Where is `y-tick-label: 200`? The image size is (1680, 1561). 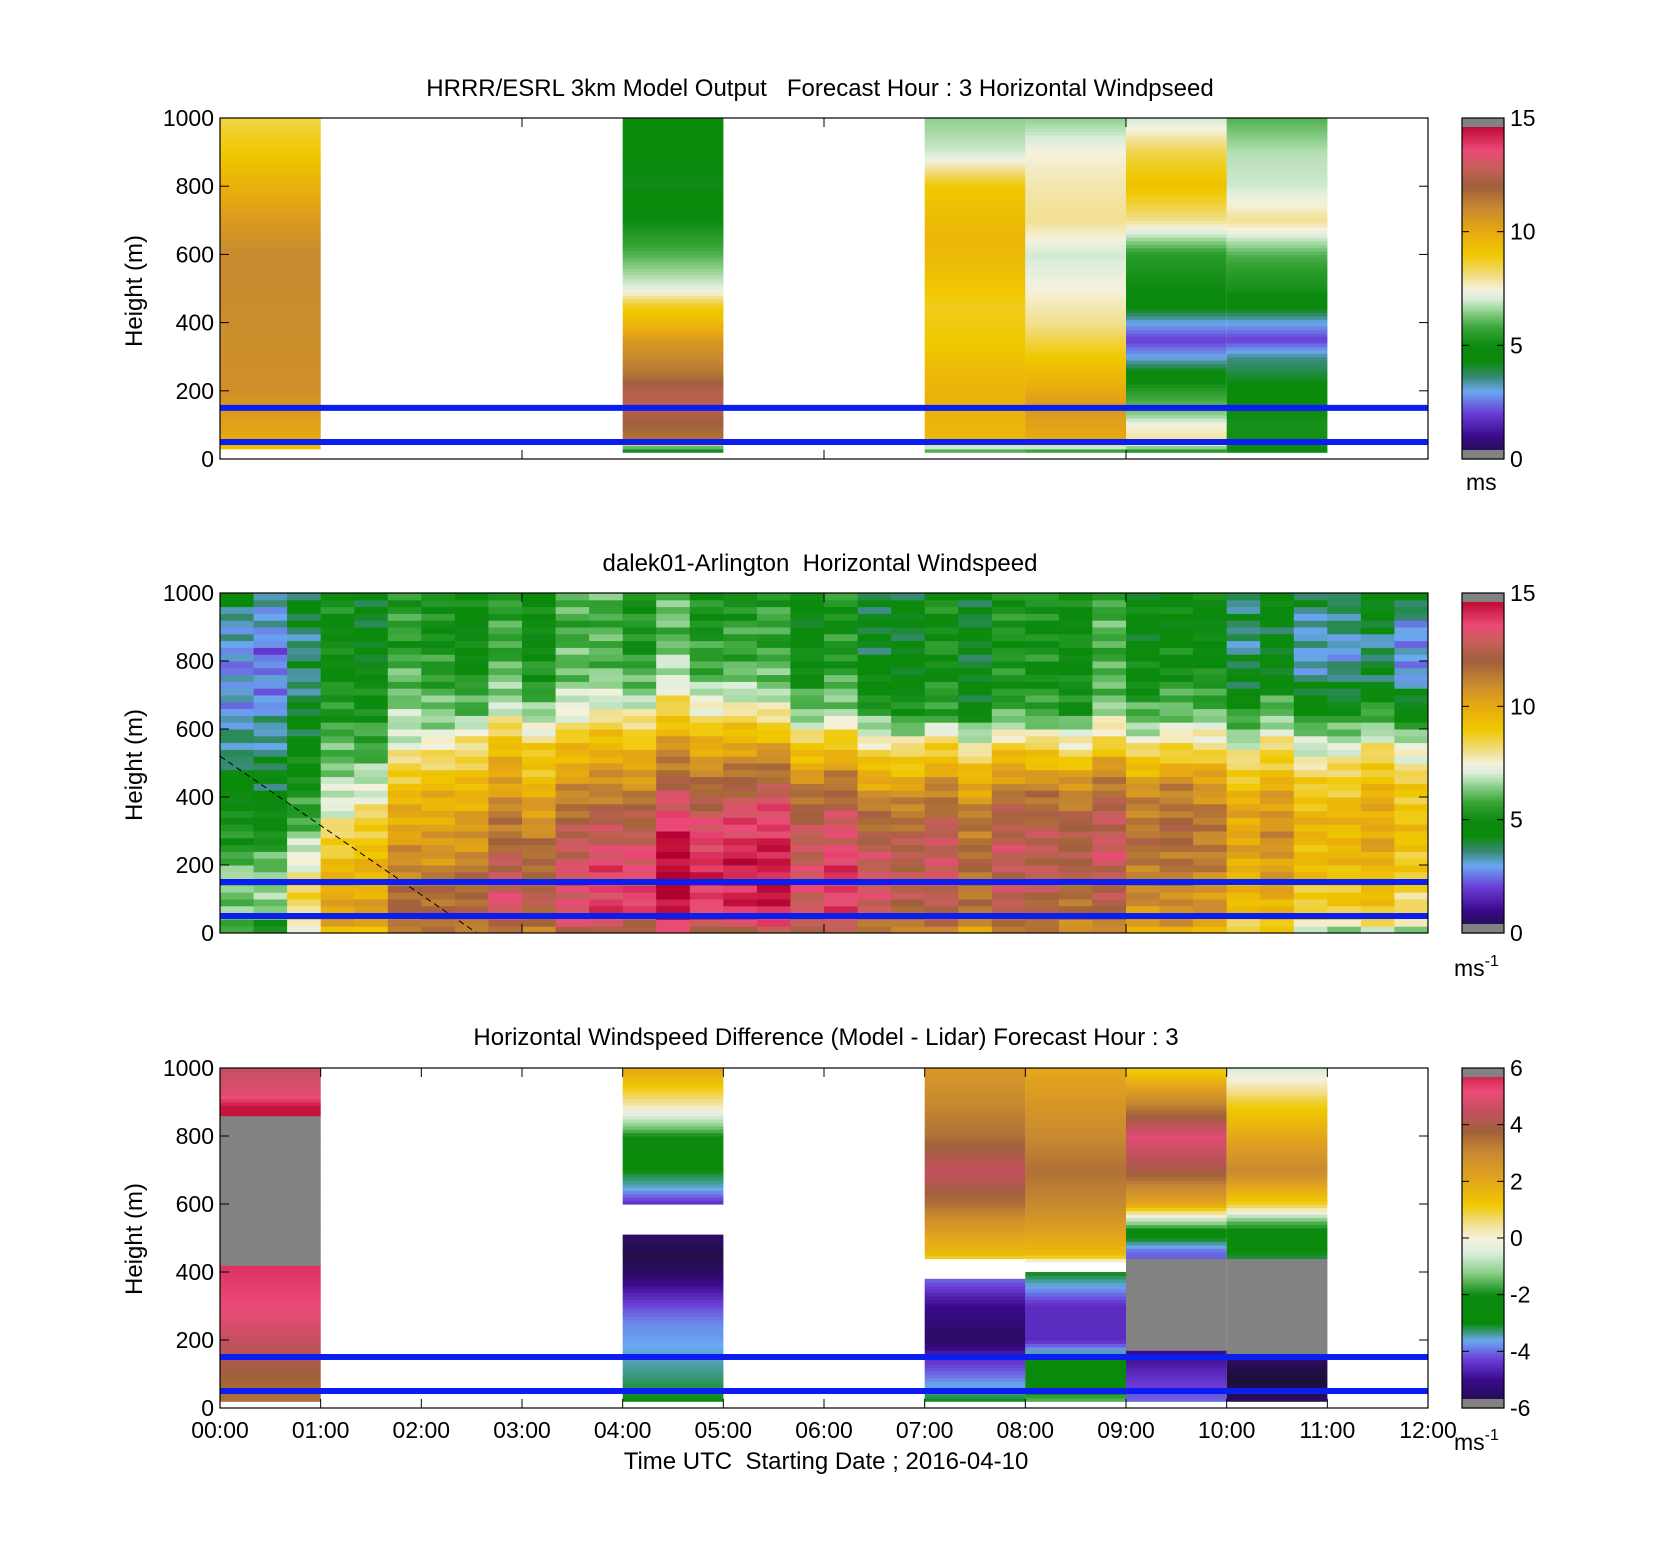 y-tick-label: 200 is located at coordinates (195, 865).